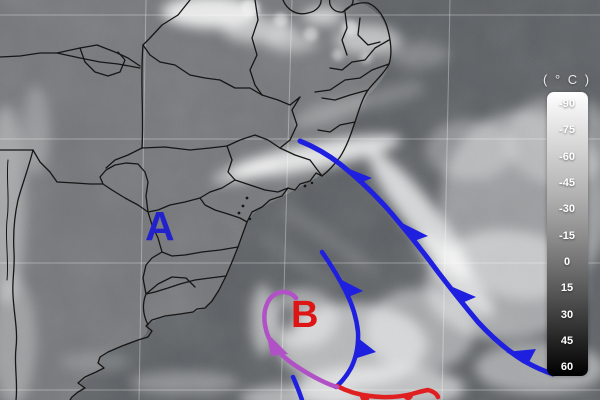 The height and width of the screenshot is (400, 600). I want to click on warm-front, so click(387, 391).